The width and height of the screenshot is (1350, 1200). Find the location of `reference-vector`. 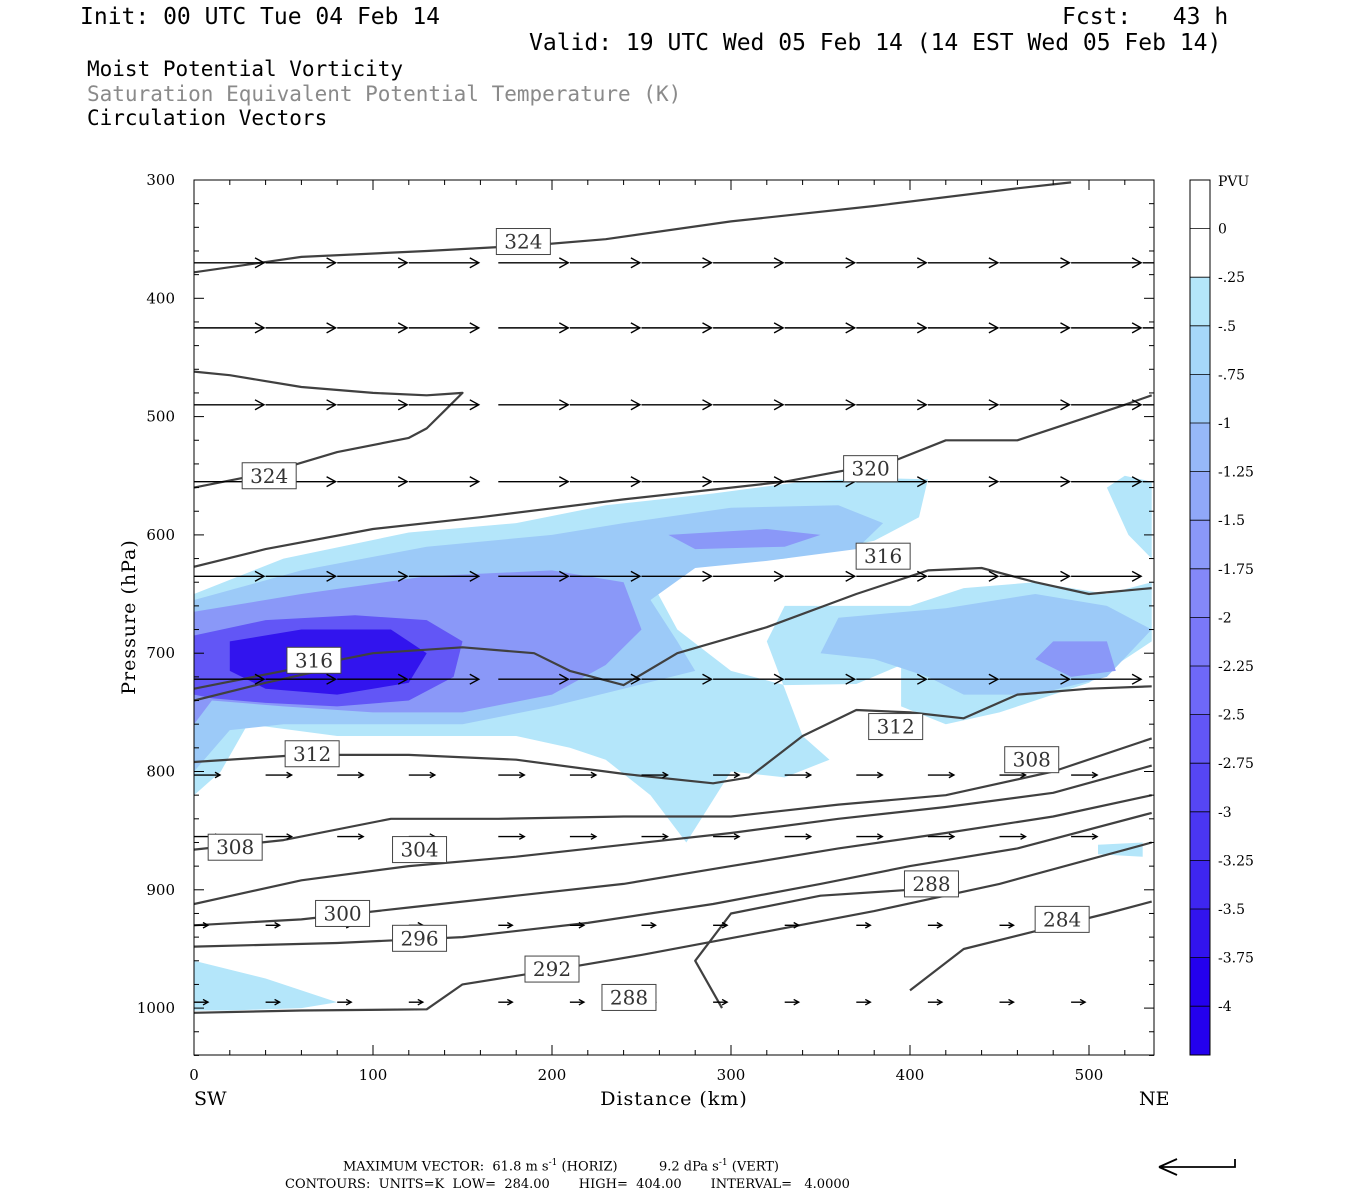

reference-vector is located at coordinates (1197, 1167).